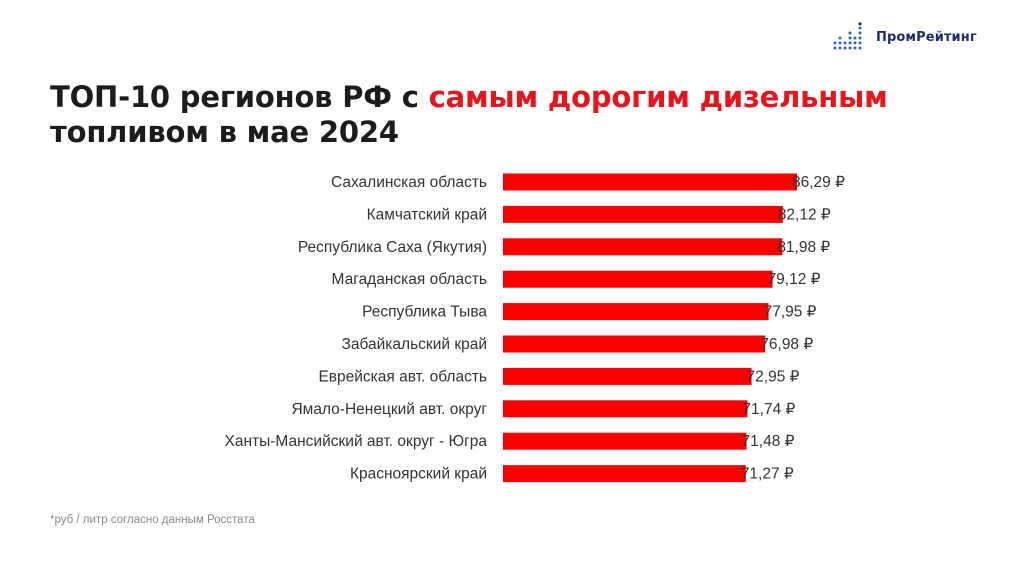 The width and height of the screenshot is (1030, 579). I want to click on category-label: Республика Тыва, so click(424, 312).